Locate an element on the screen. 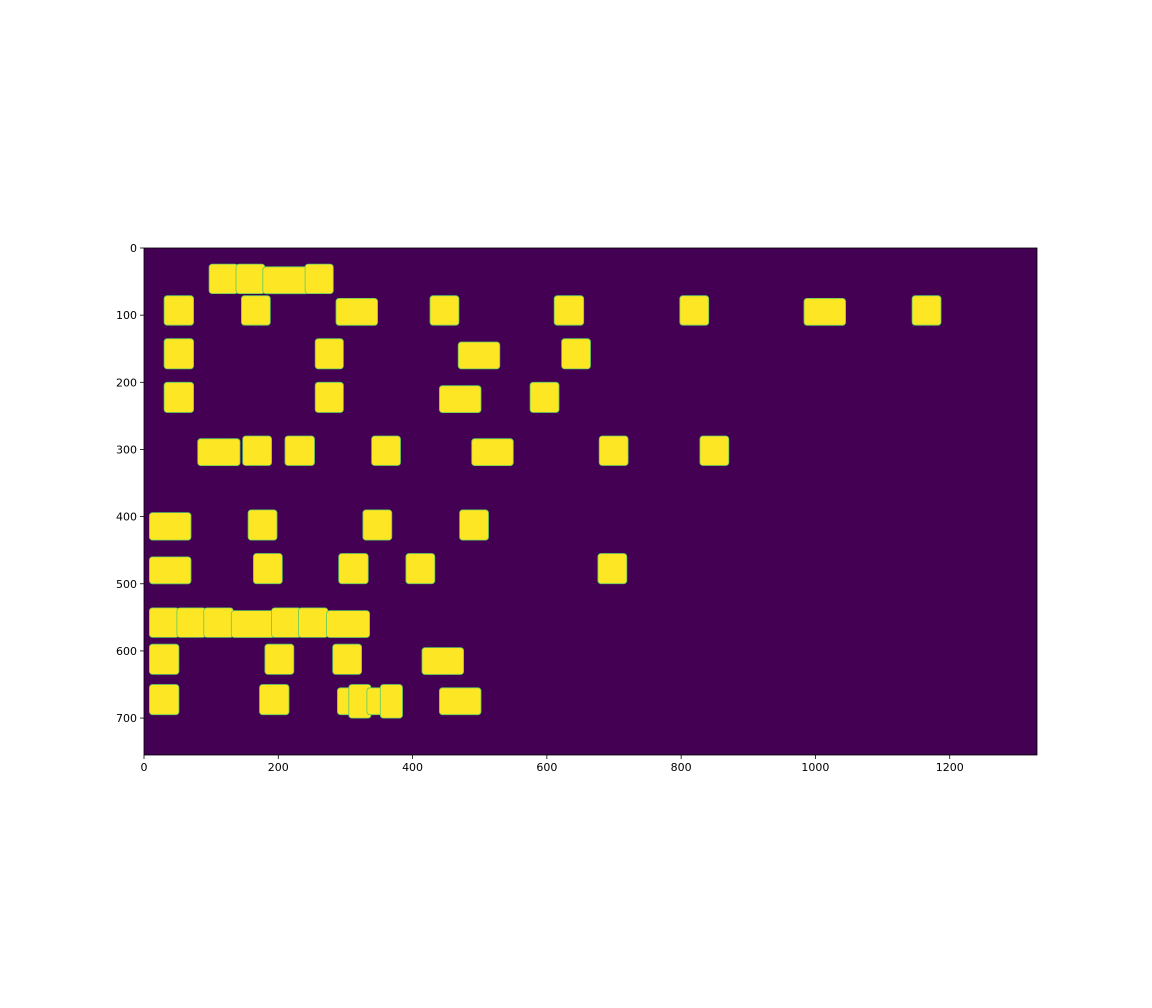 The image size is (1152, 1008). x-axis: 0 200 400 600 800 1000 1200 is located at coordinates (552, 764).